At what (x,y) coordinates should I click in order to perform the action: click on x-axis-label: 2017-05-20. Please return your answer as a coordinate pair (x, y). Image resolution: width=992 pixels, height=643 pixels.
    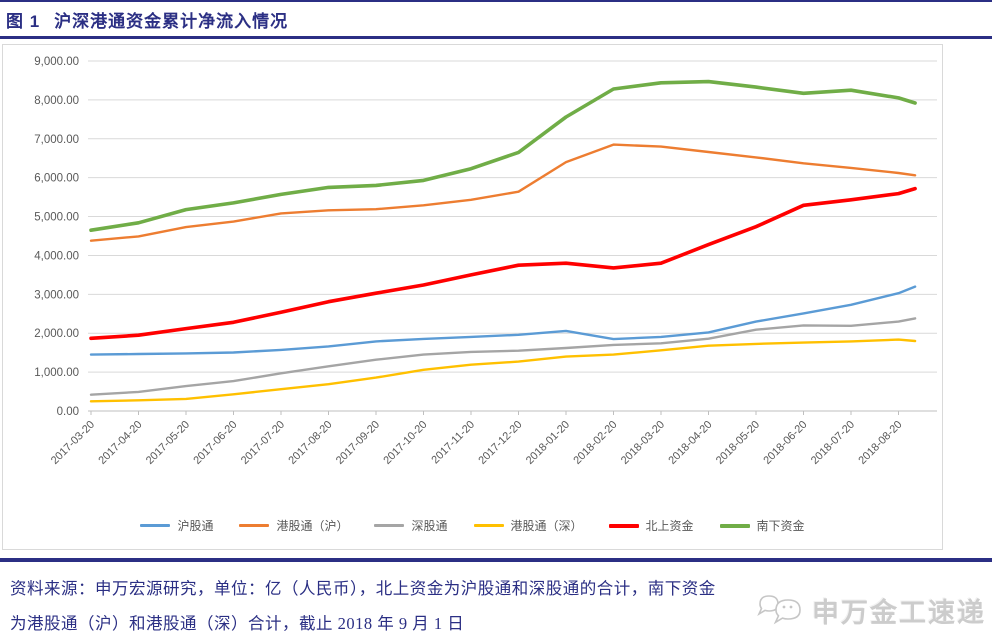
    Looking at the image, I should click on (168, 443).